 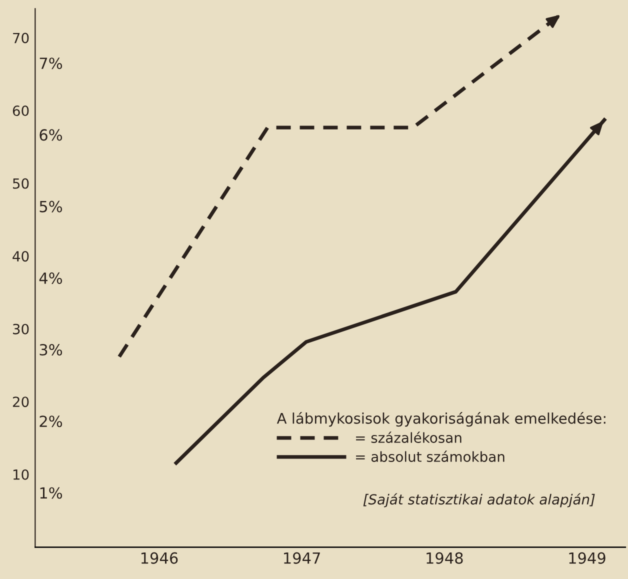 I want to click on y2-tick-label: 1%, so click(x=51, y=493).